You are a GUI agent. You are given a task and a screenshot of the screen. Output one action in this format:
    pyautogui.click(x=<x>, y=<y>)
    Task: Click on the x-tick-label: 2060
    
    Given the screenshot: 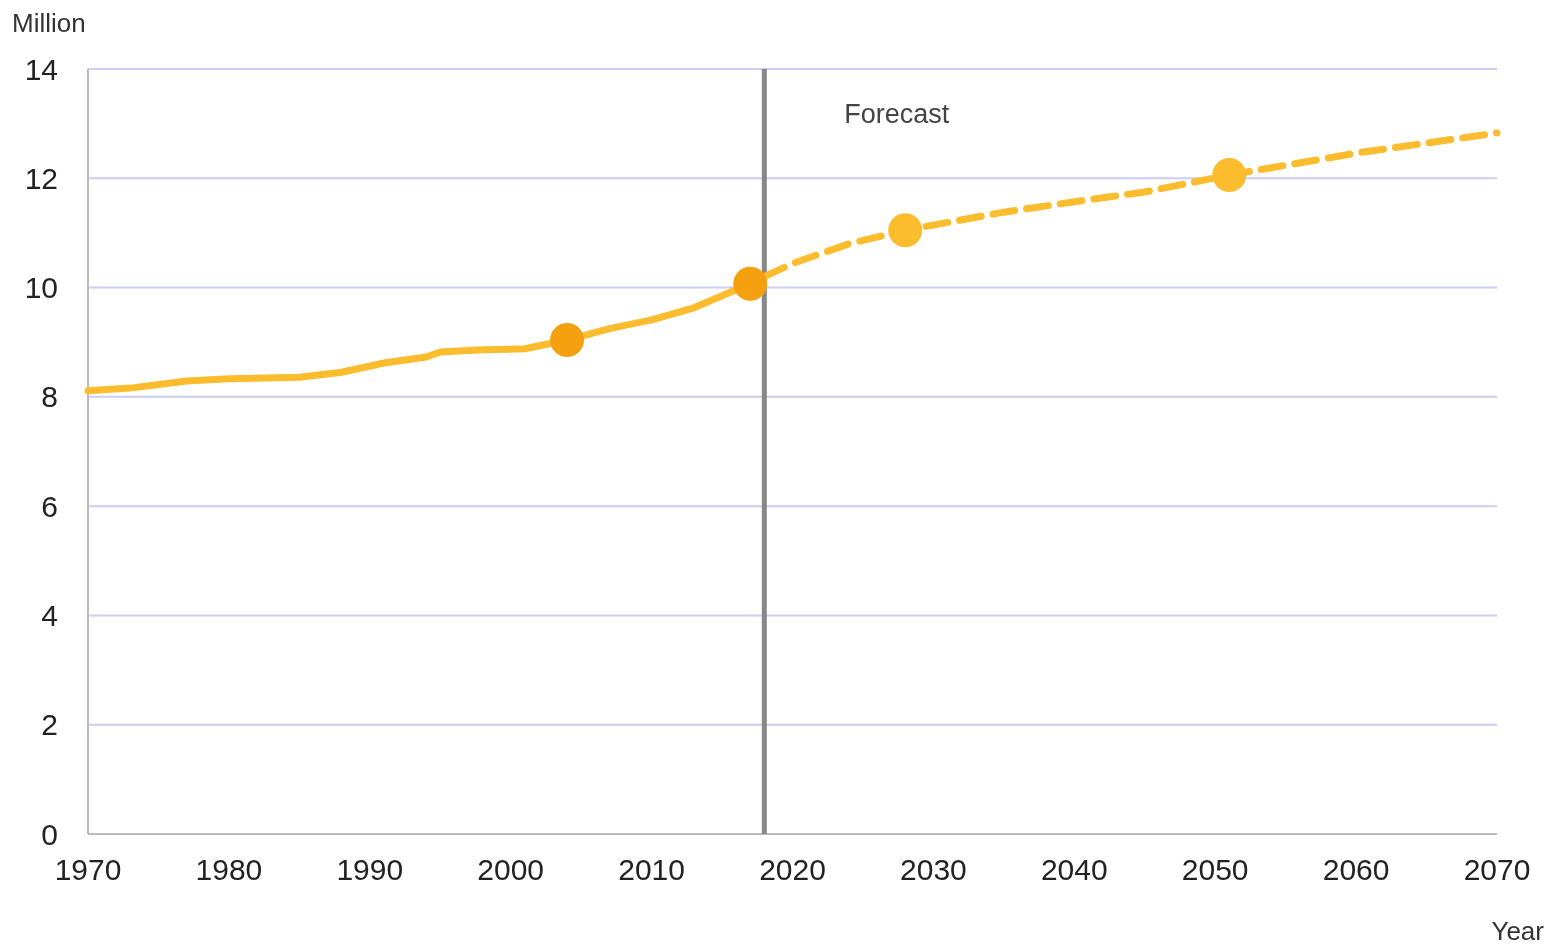 What is the action you would take?
    pyautogui.click(x=1356, y=869)
    